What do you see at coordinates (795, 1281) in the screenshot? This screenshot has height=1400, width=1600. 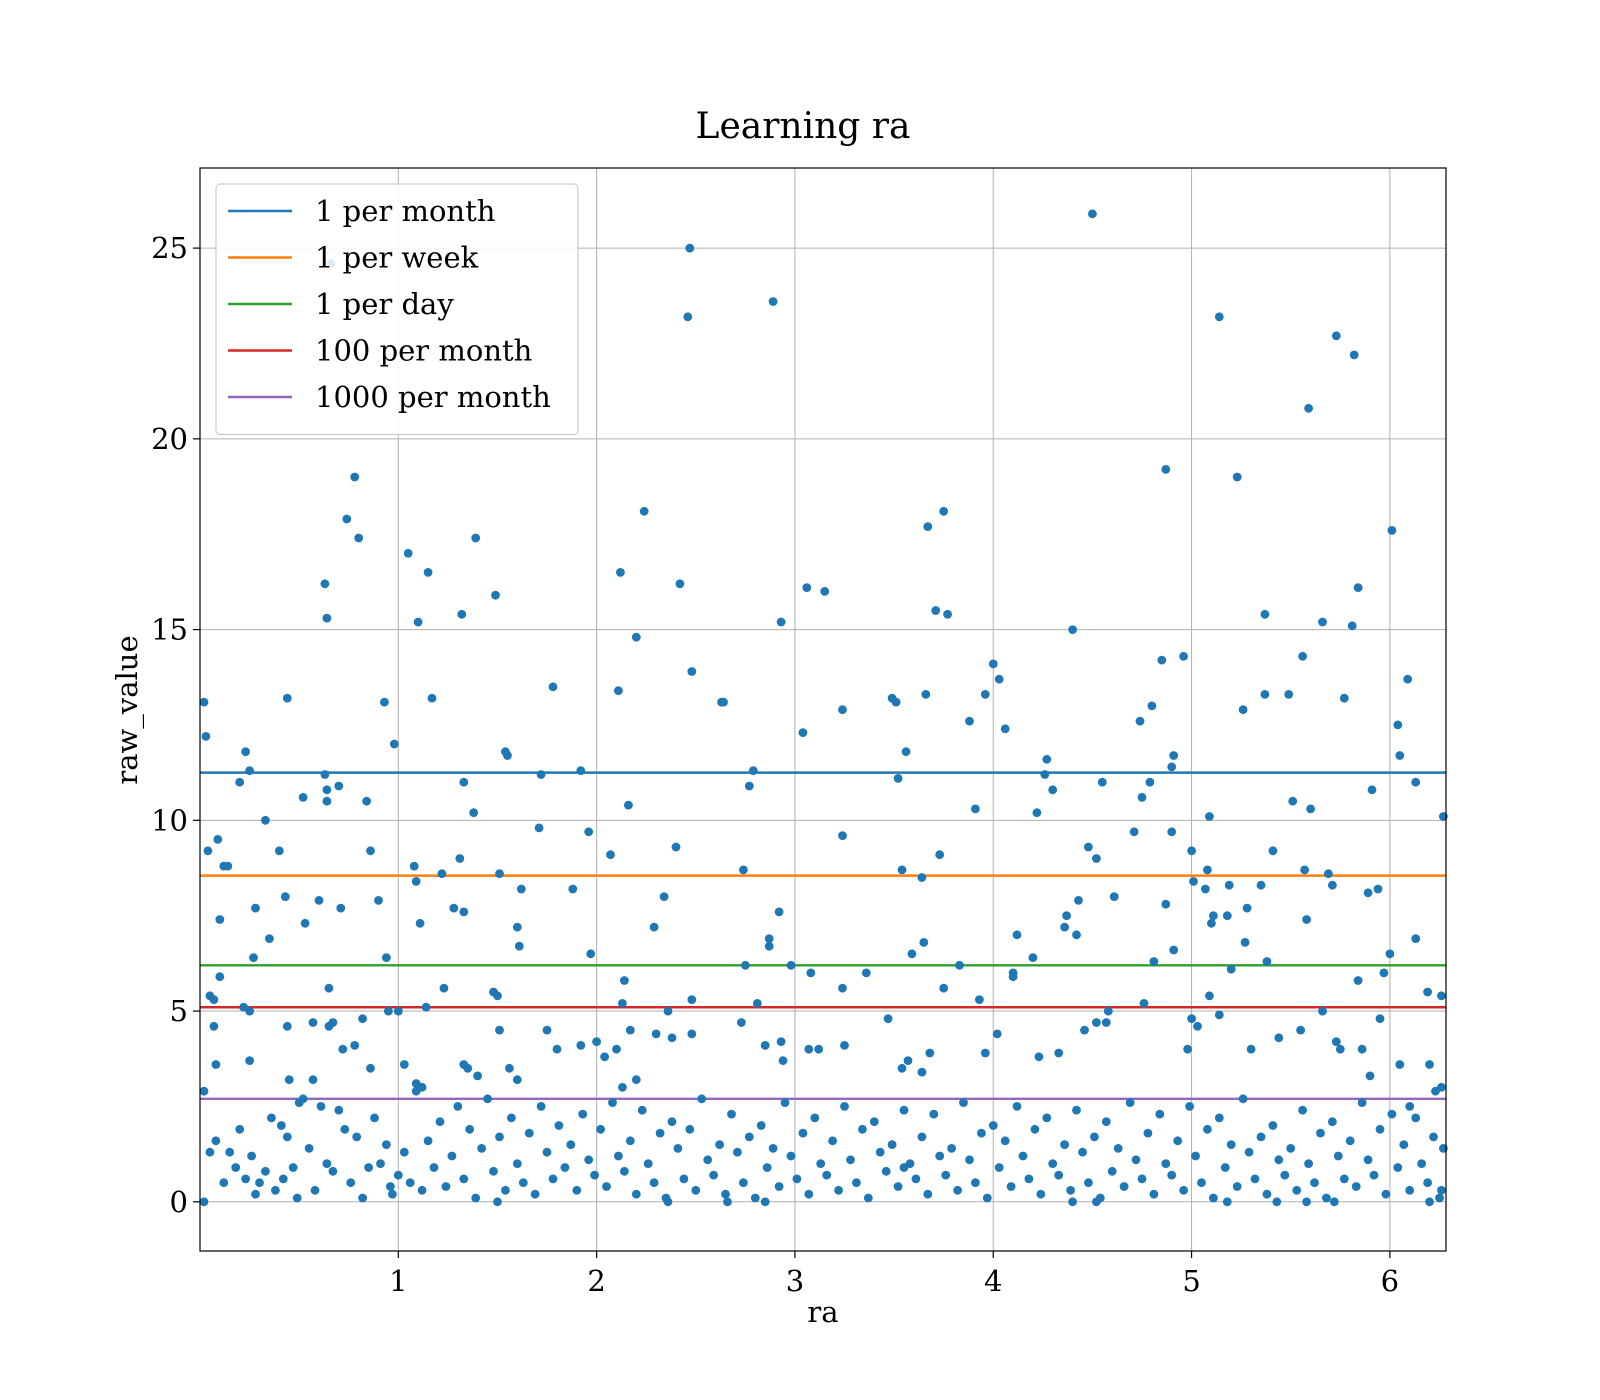 I see `x-tick-label: 3` at bounding box center [795, 1281].